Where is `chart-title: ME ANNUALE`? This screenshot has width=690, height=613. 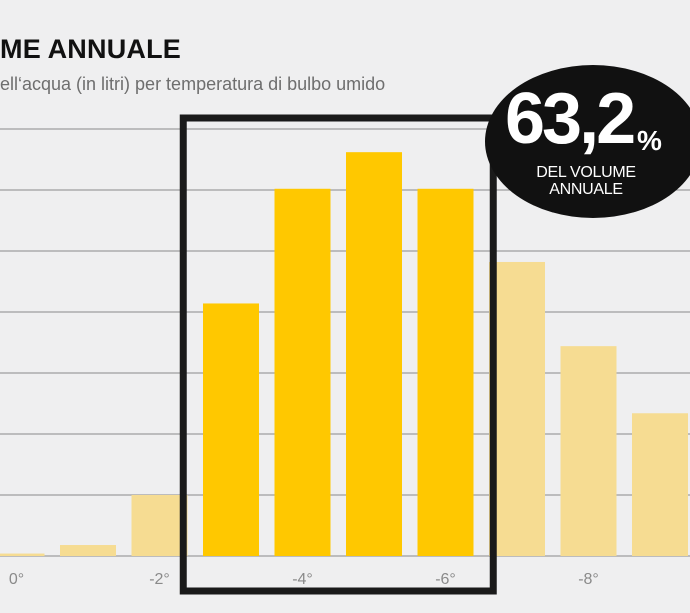 chart-title: ME ANNUALE is located at coordinates (90, 49).